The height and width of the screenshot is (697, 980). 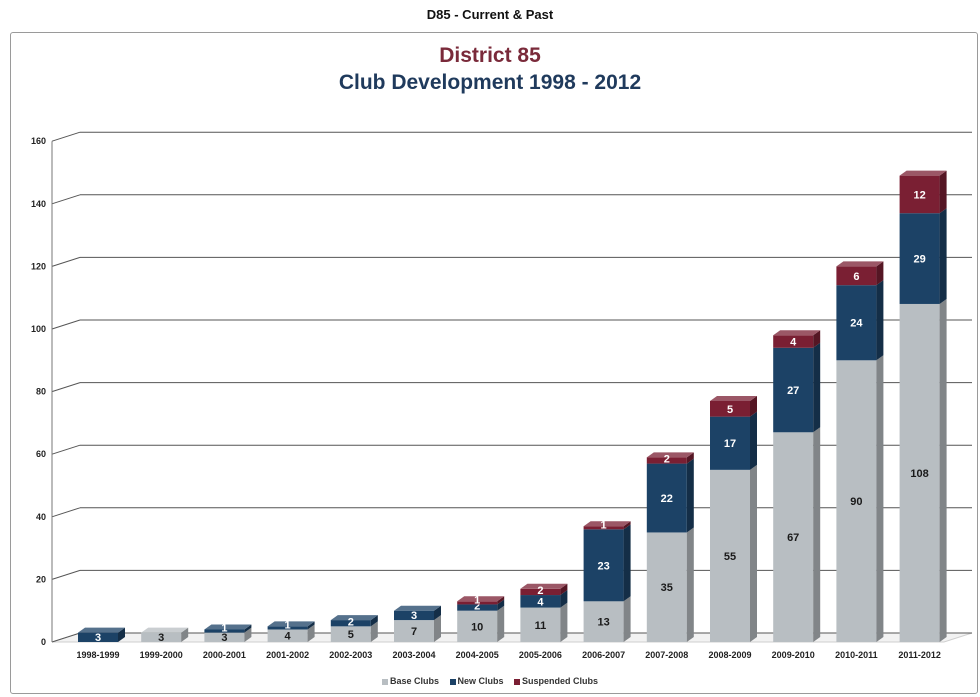 I want to click on x-tick-label: 2002-2003, so click(x=350, y=655).